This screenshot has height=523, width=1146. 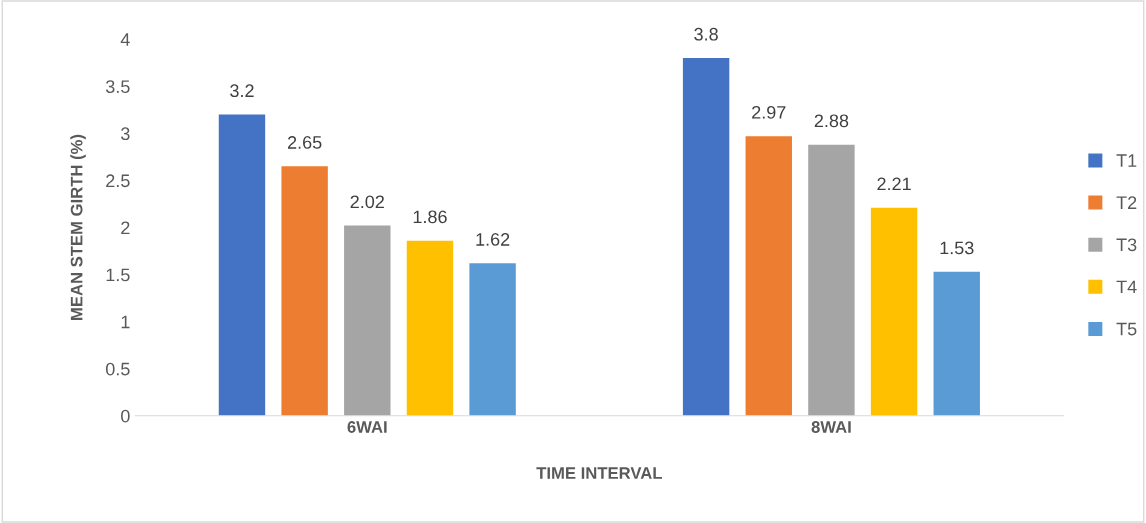 What do you see at coordinates (304, 142) in the screenshot?
I see `data-label: 2.65` at bounding box center [304, 142].